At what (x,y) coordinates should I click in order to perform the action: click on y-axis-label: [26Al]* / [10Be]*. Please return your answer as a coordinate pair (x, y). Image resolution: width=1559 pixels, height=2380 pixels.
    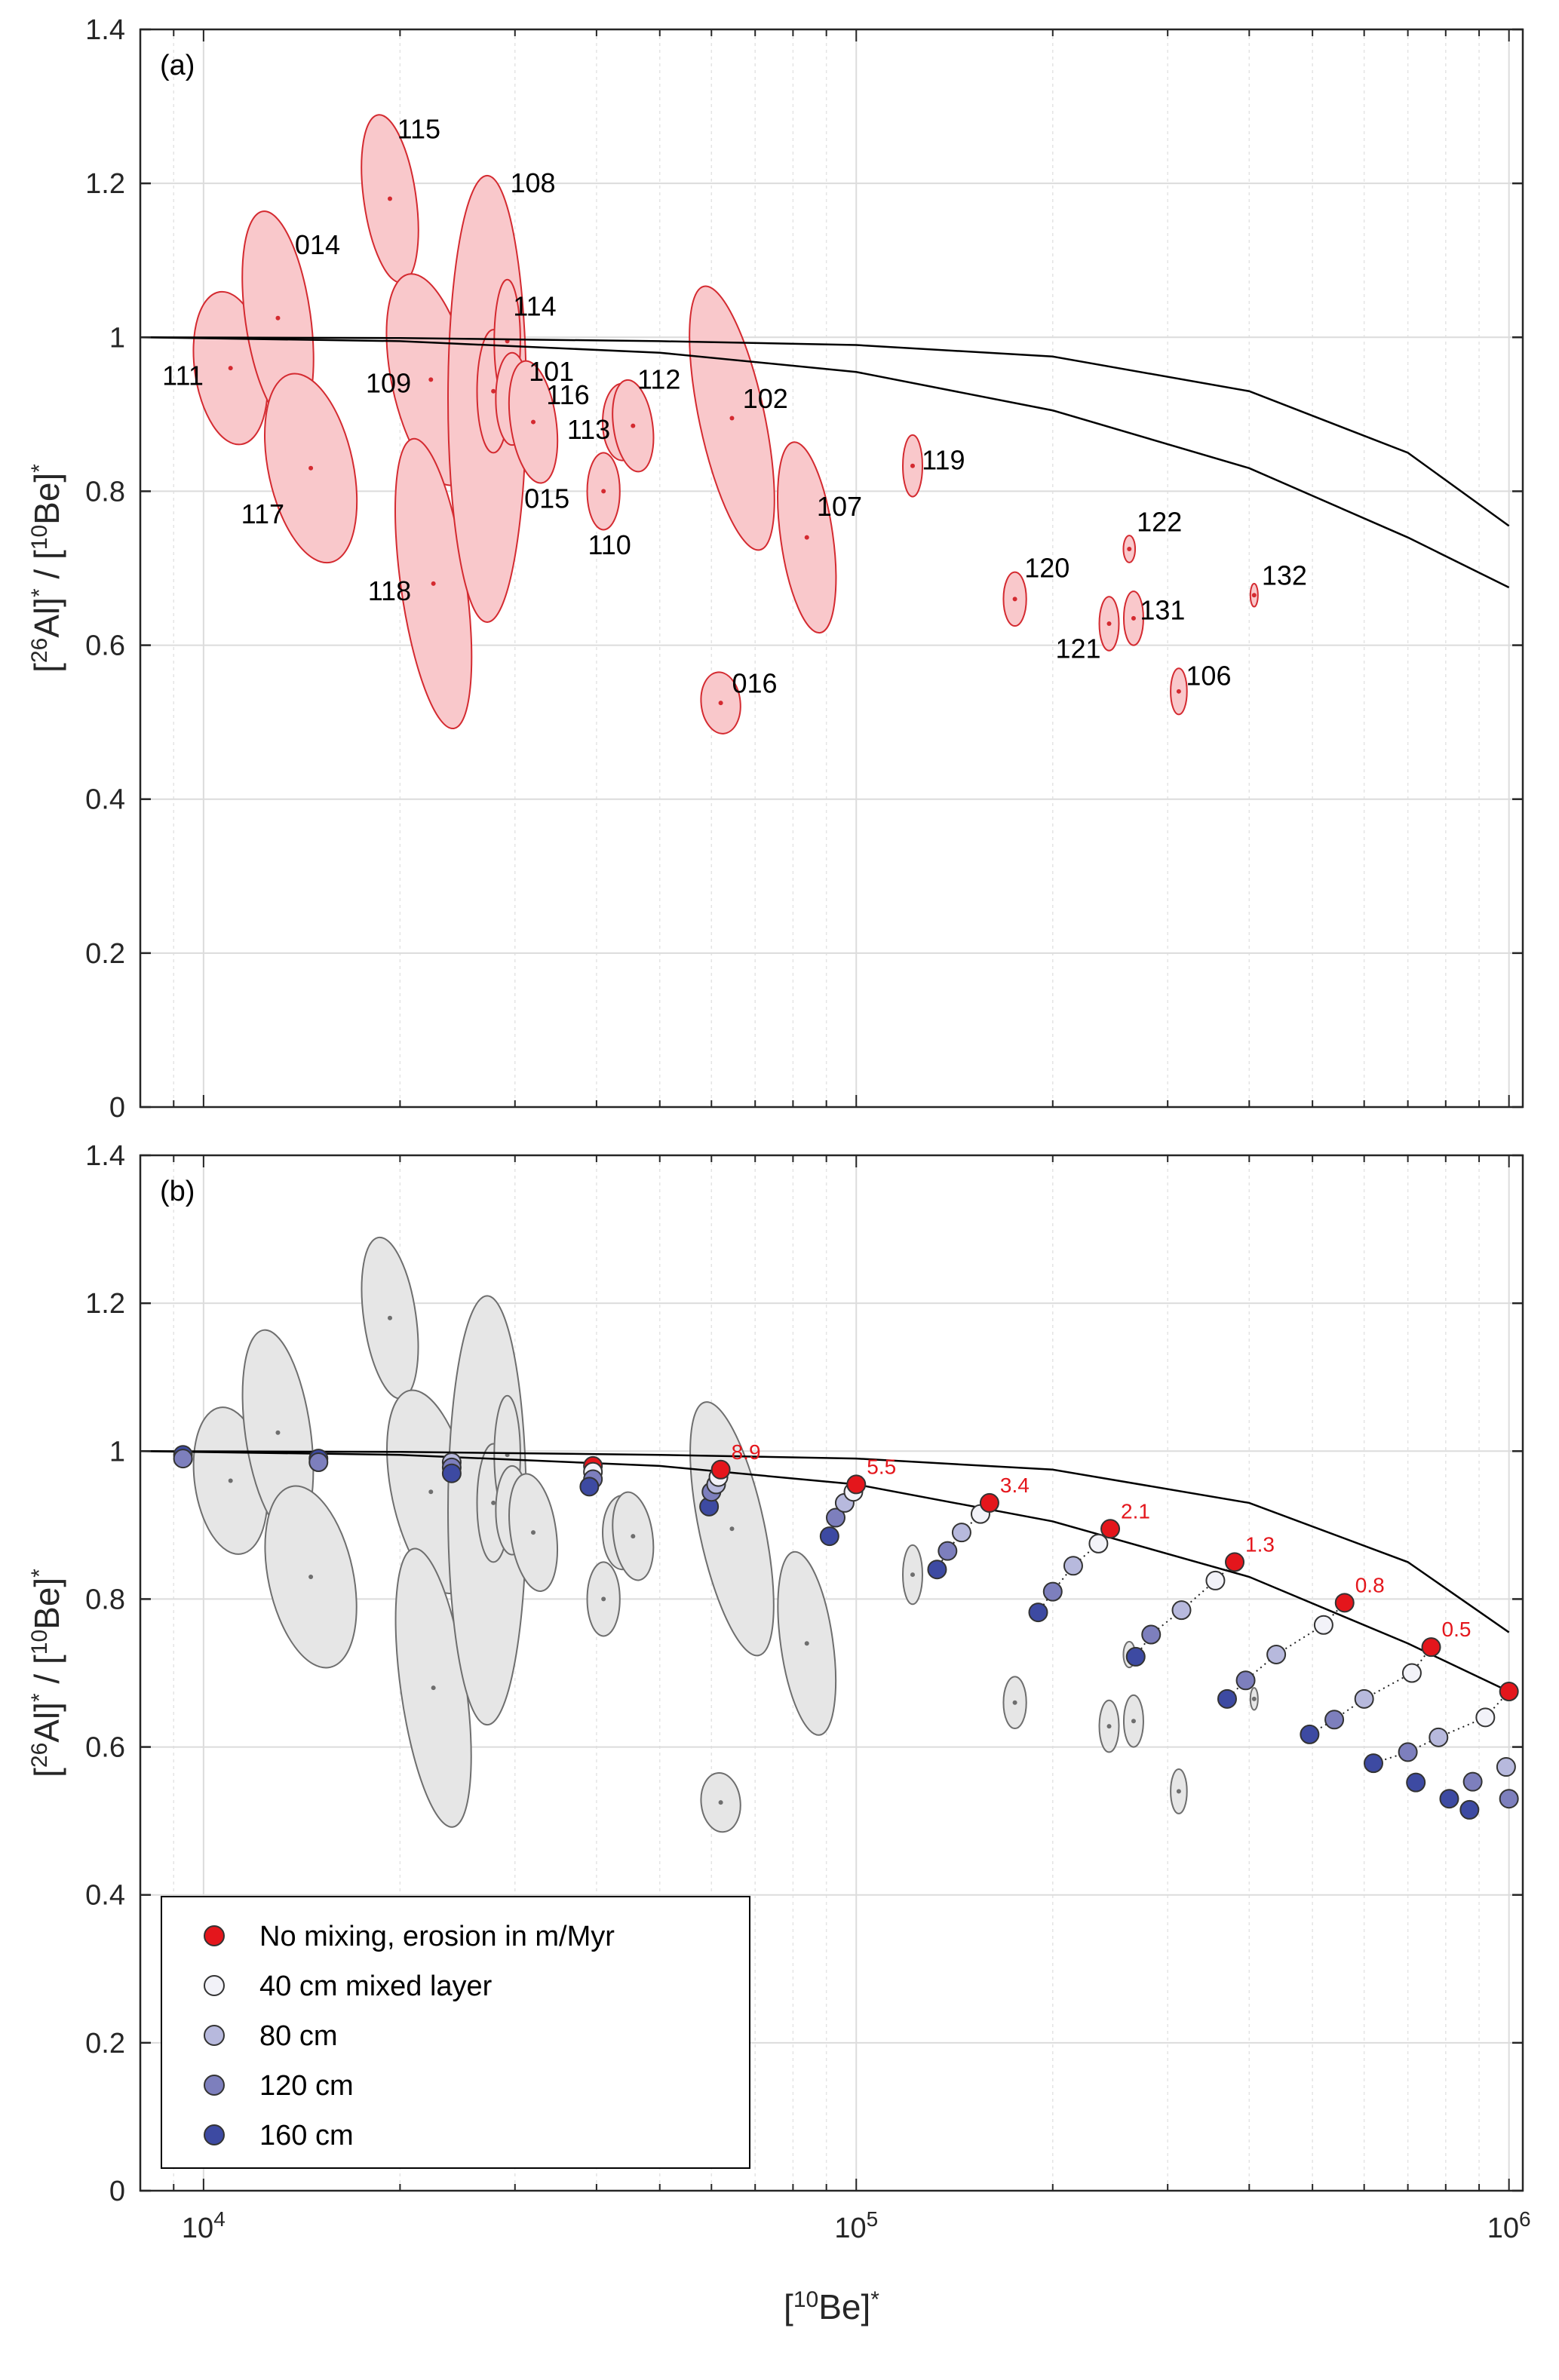
    Looking at the image, I should click on (47, 568).